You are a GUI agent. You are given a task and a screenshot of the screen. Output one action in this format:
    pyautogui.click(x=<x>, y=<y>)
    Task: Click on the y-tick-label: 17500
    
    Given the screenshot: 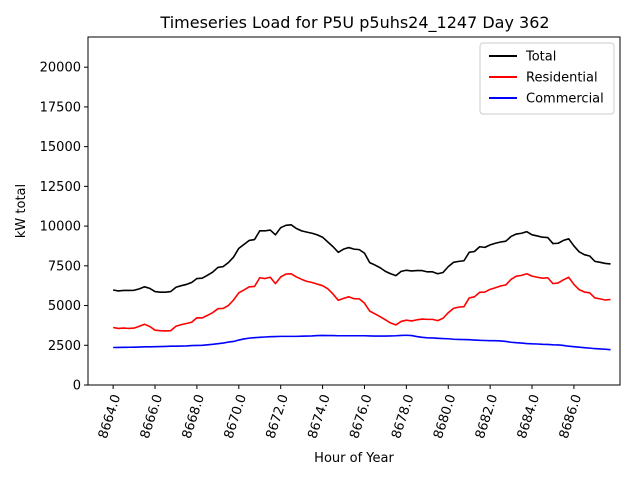 What is the action you would take?
    pyautogui.click(x=60, y=107)
    